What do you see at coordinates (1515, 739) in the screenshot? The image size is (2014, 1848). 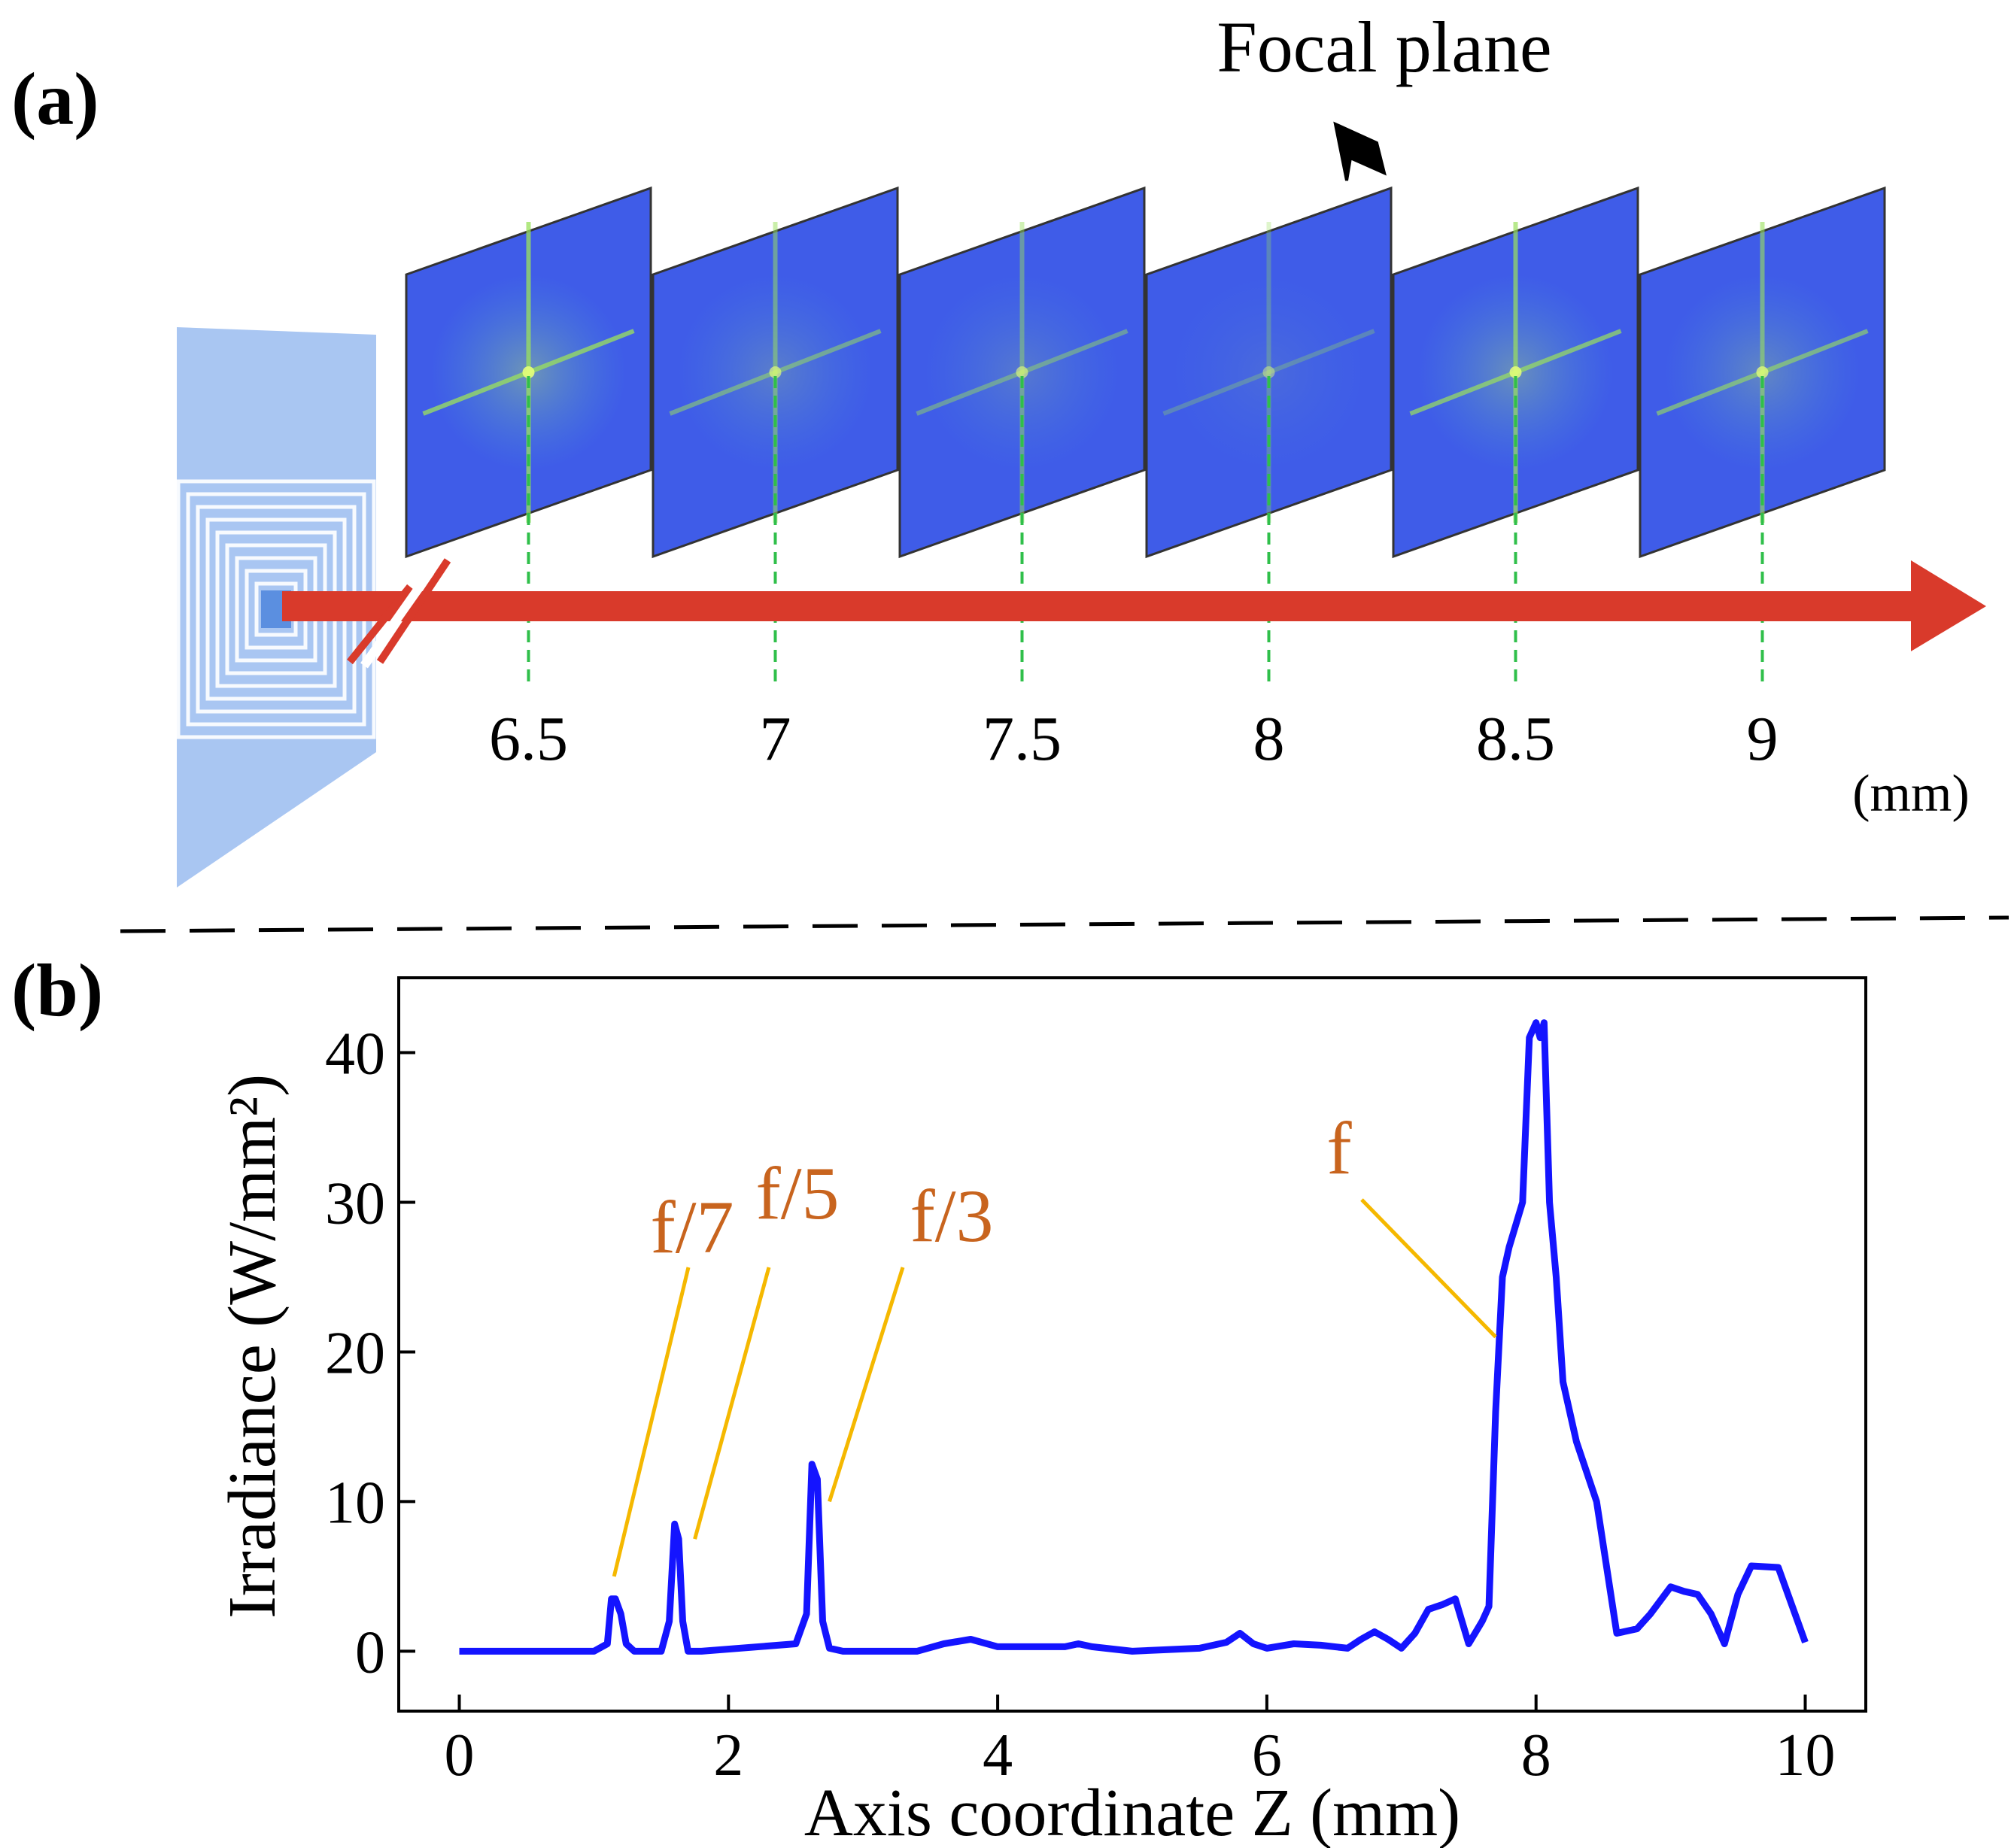 I see `z-label: 8.5` at bounding box center [1515, 739].